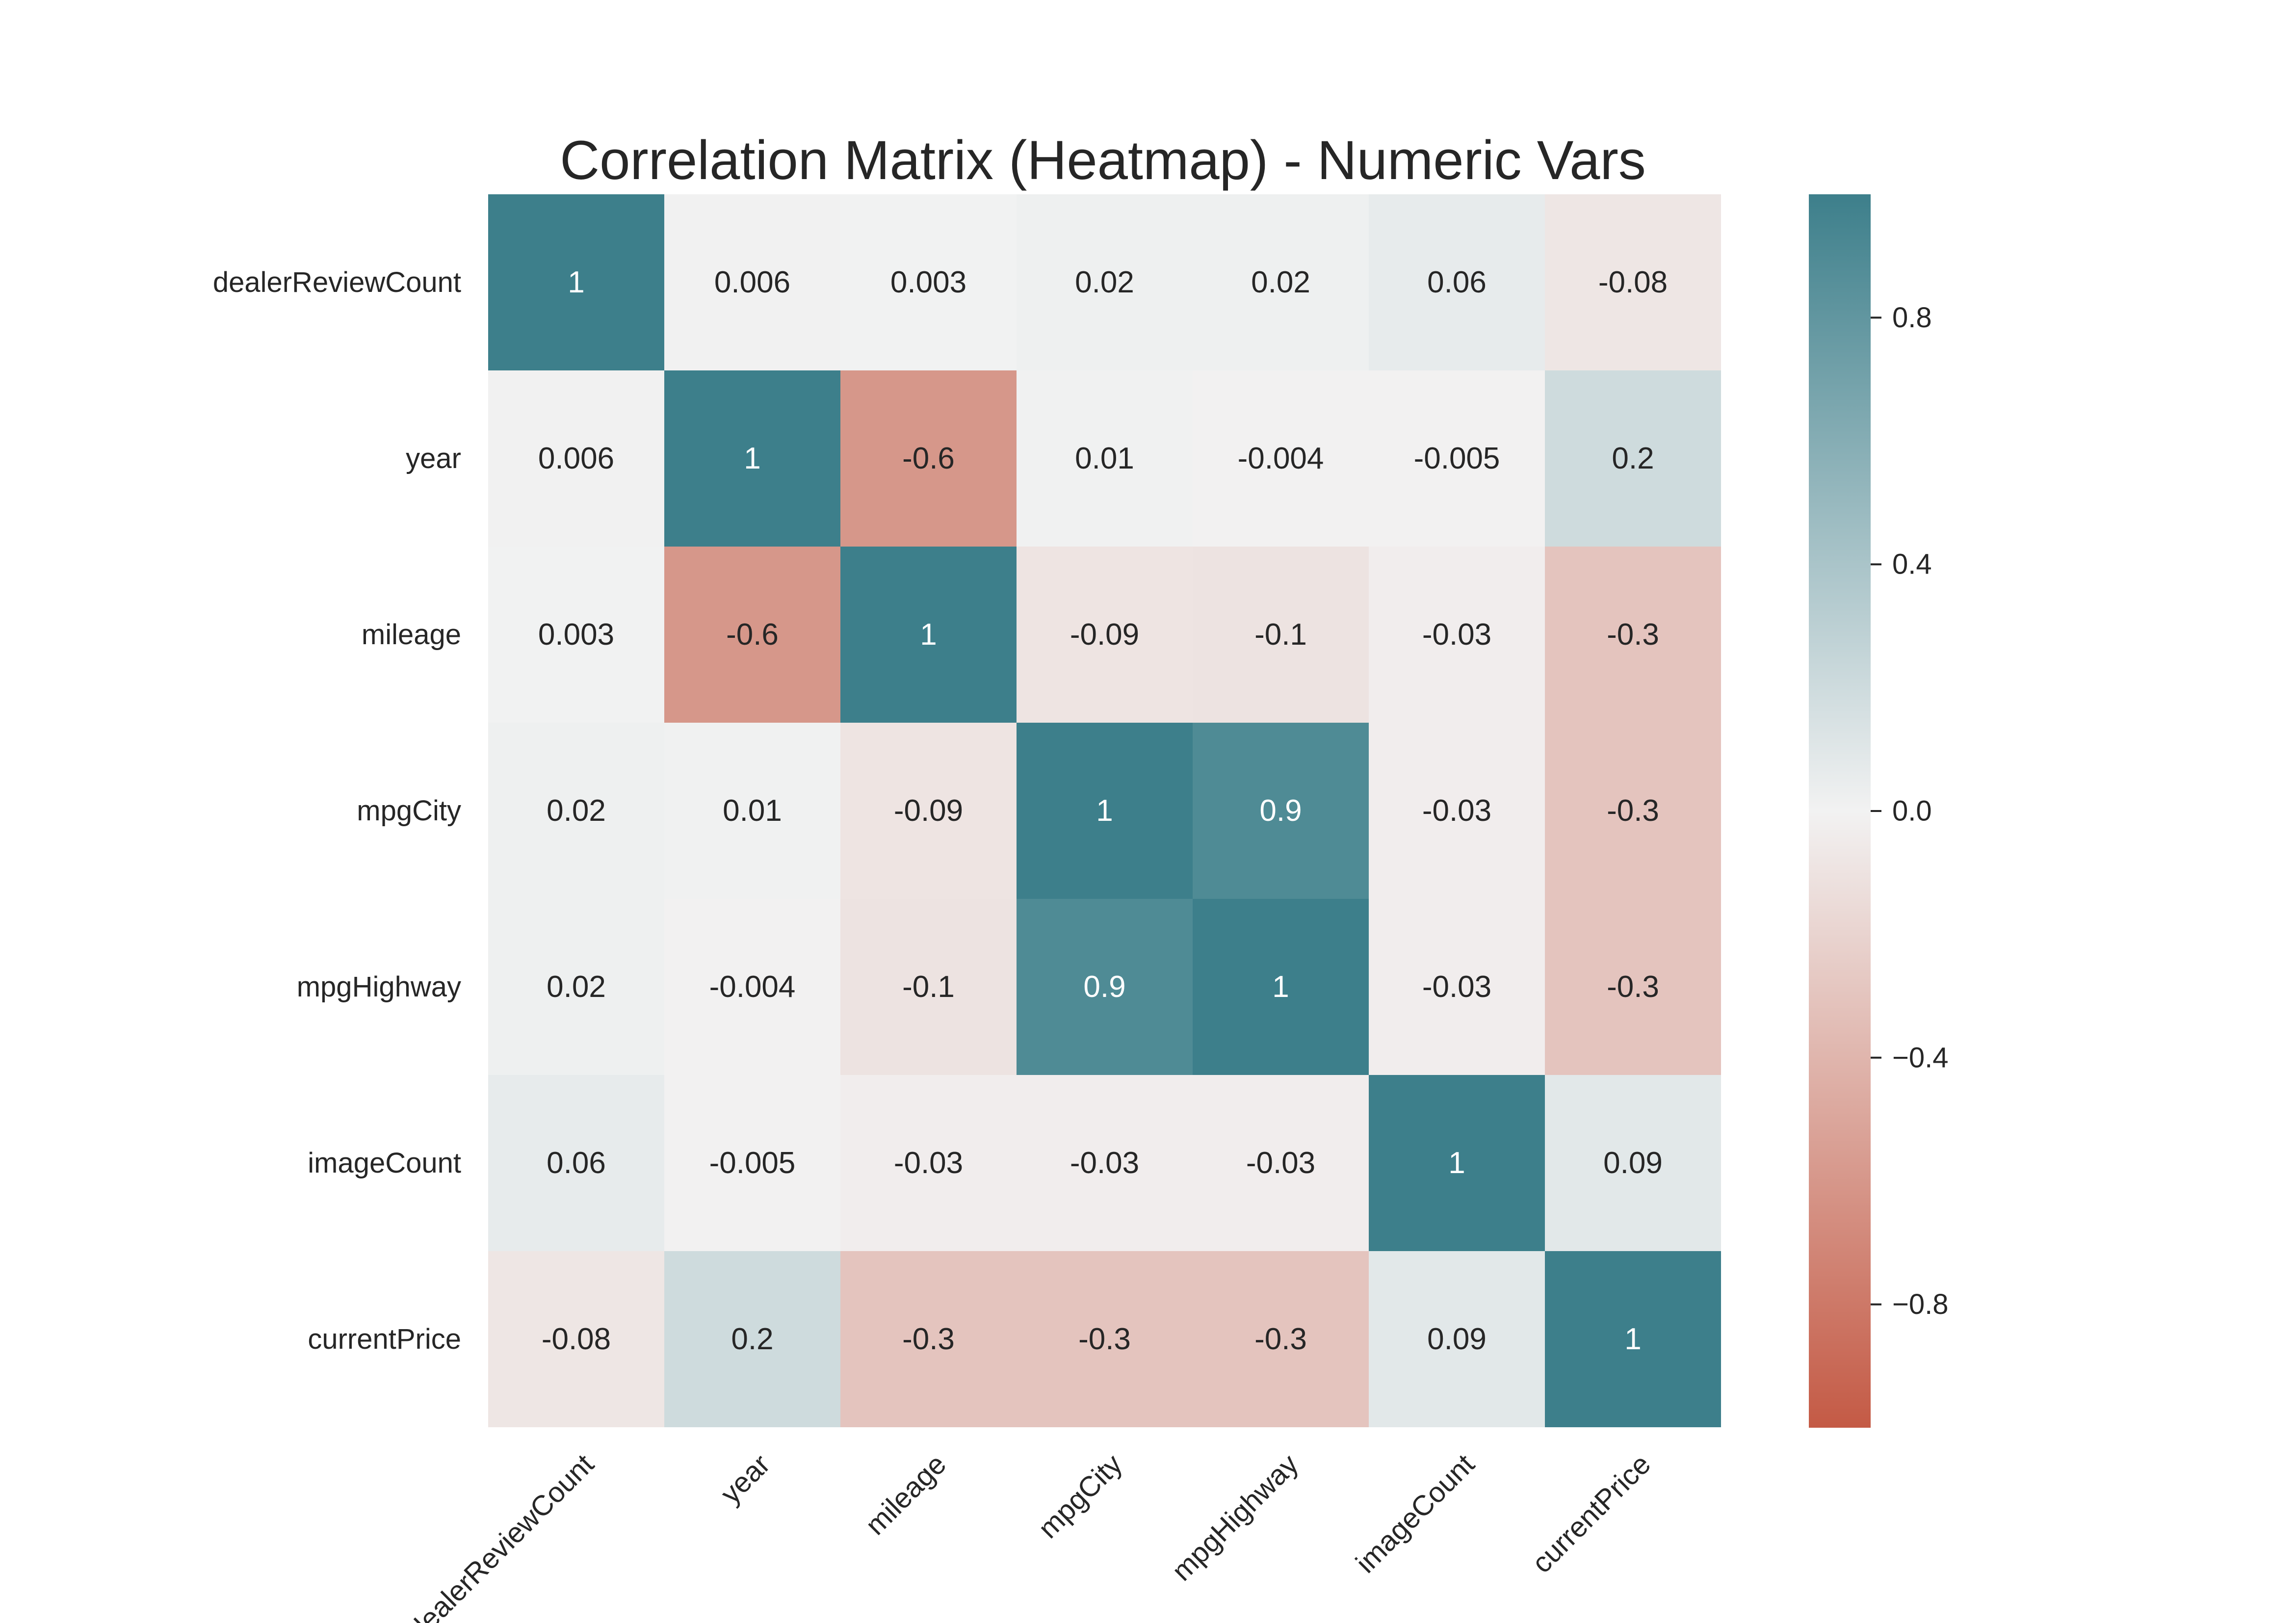 Image resolution: width=2296 pixels, height=1623 pixels. I want to click on heatmap-cell-label: 0.2, so click(752, 1339).